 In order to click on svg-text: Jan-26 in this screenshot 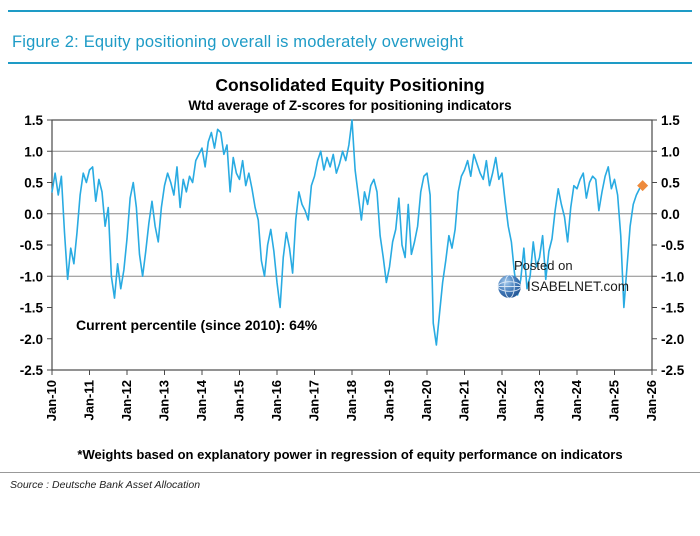, I will do `click(651, 400)`.